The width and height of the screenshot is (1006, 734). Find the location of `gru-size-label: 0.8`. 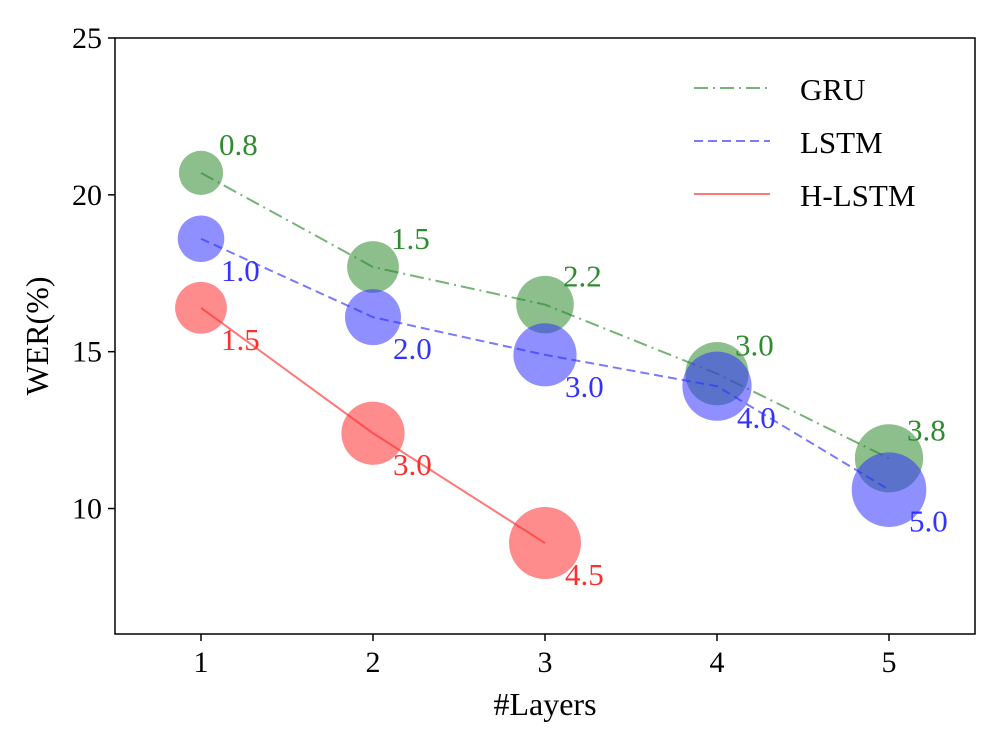

gru-size-label: 0.8 is located at coordinates (238, 144).